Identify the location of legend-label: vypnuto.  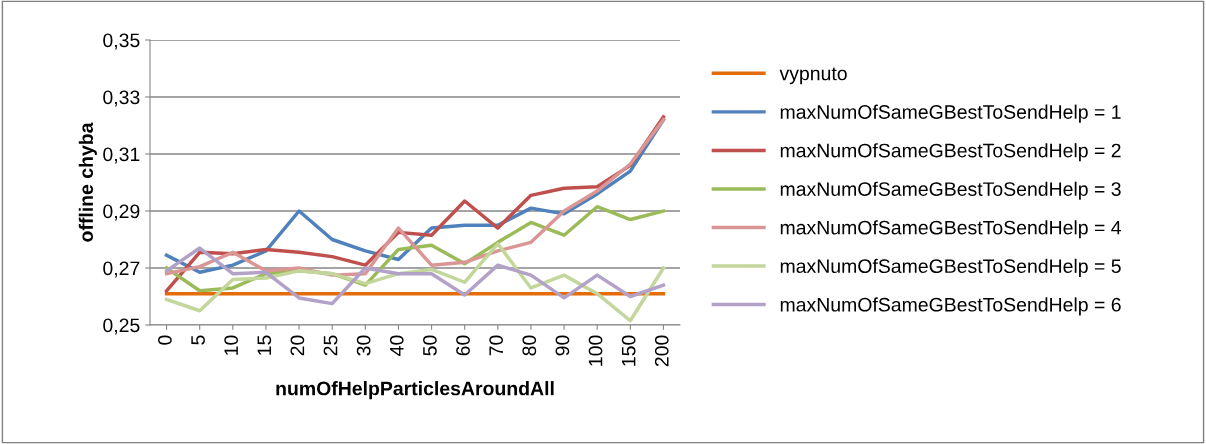
(813, 76).